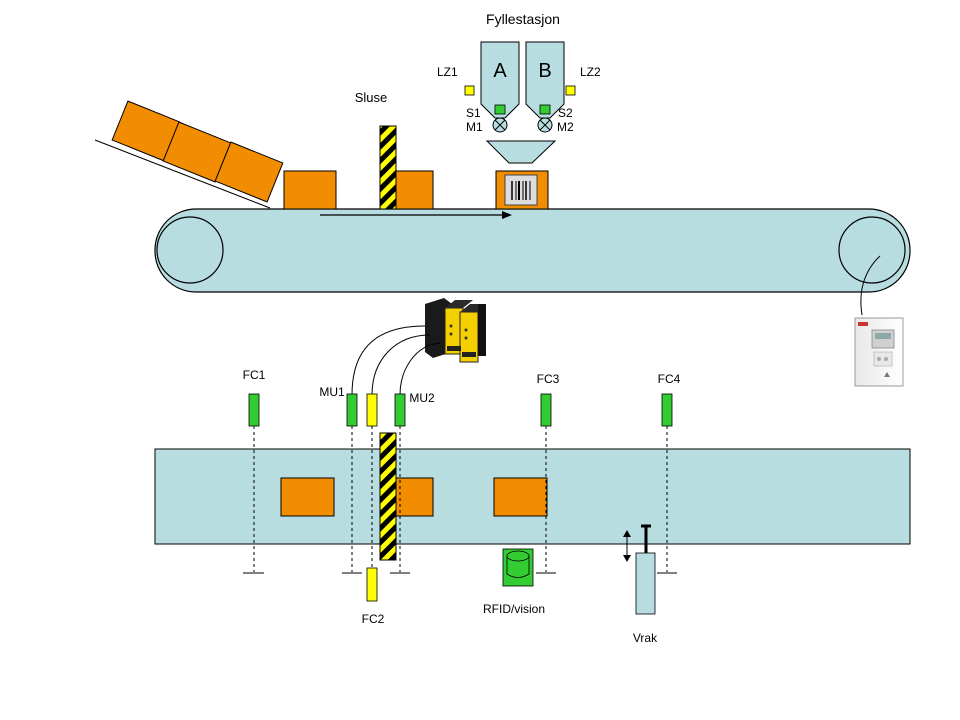  I want to click on hopper-a, so click(500, 80).